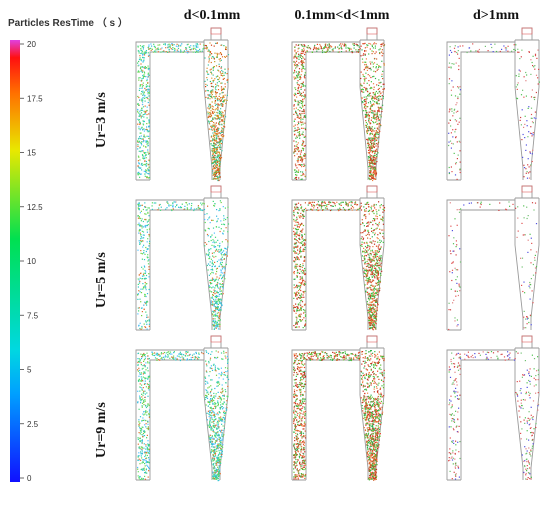  I want to click on column-header-coarse: d>1mm, so click(496, 15).